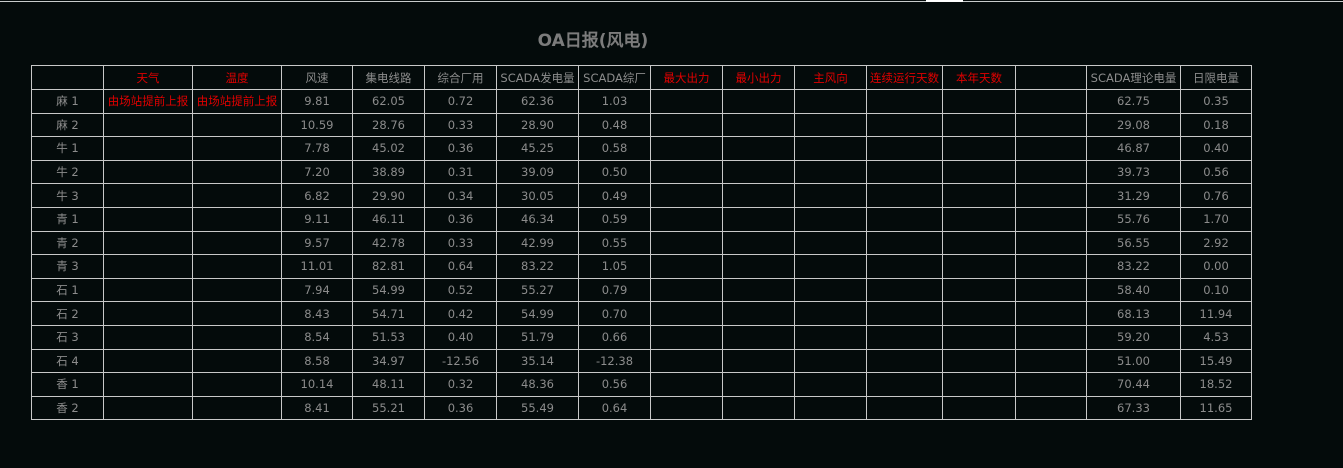 The width and height of the screenshot is (1343, 468). What do you see at coordinates (1133, 243) in the screenshot?
I see `table-cell: 56.55` at bounding box center [1133, 243].